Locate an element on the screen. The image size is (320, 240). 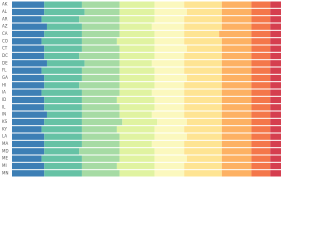
y-tick-label: CA is located at coordinates (5, 33).